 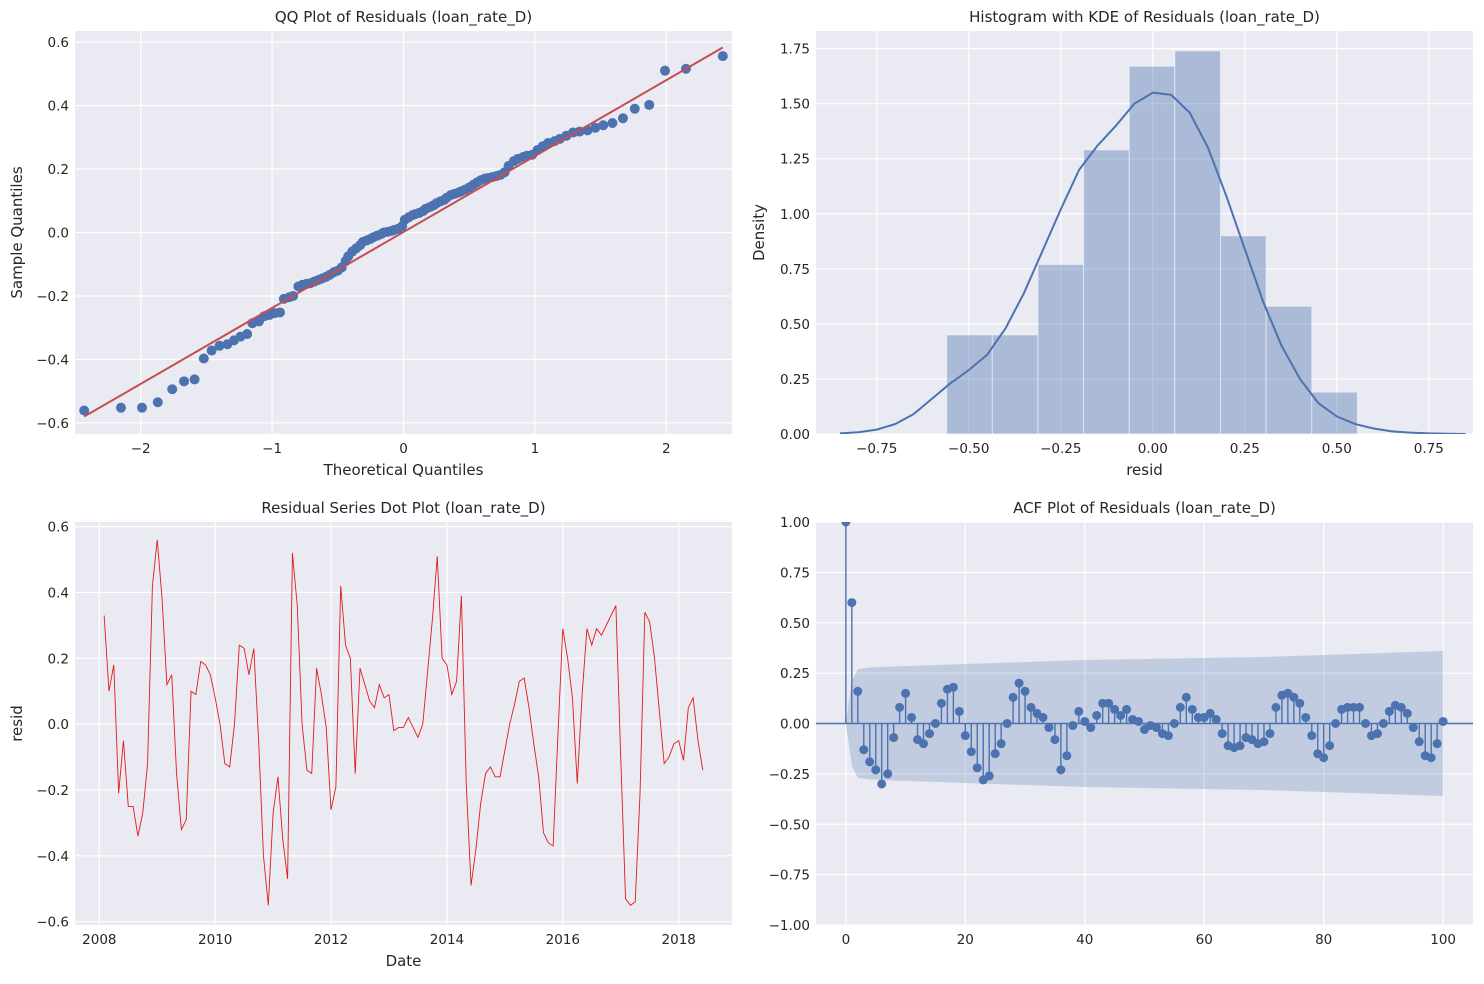 What do you see at coordinates (795, 380) in the screenshot?
I see `y-tick-label: 0.25` at bounding box center [795, 380].